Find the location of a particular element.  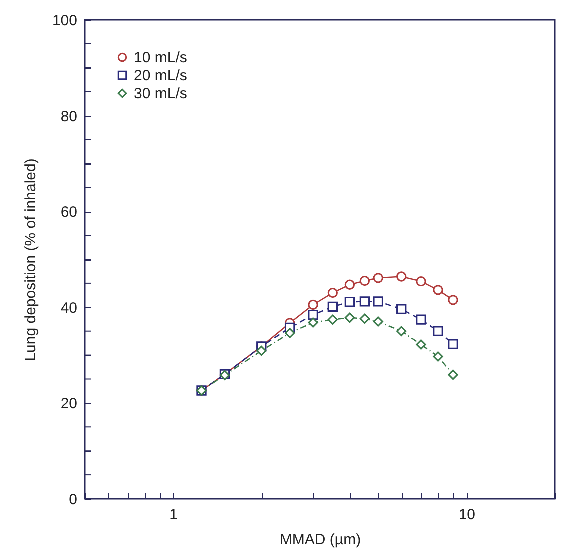

y-tick-label: 40 is located at coordinates (69, 308).